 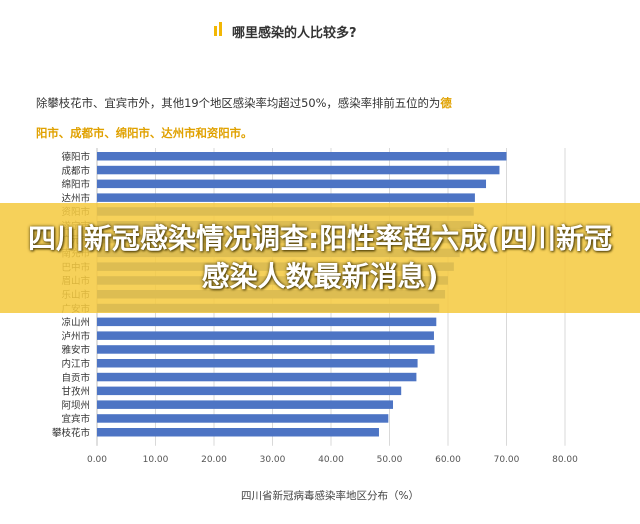 What do you see at coordinates (330, 495) in the screenshot?
I see `x-axis-title: 四川省新冠病毒感染率地区分布（%）` at bounding box center [330, 495].